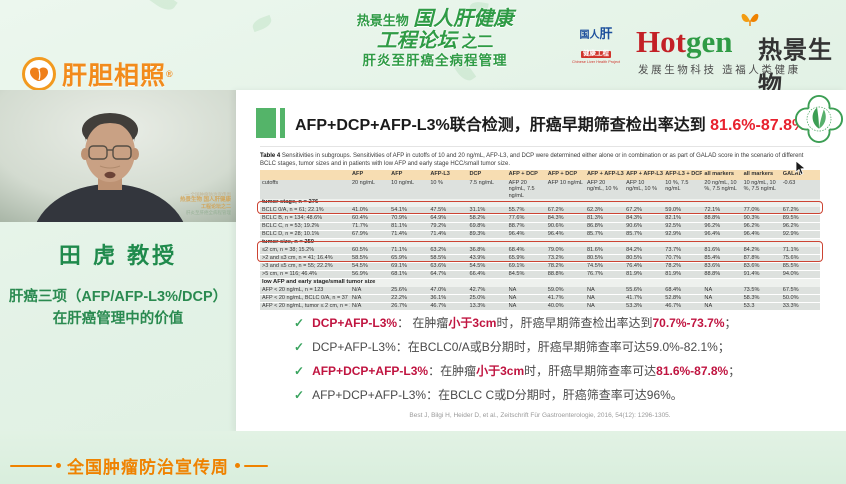 This screenshot has height=484, width=846. Describe the element at coordinates (594, 273) in the screenshot. I see `value-cell: 76.7%` at that location.